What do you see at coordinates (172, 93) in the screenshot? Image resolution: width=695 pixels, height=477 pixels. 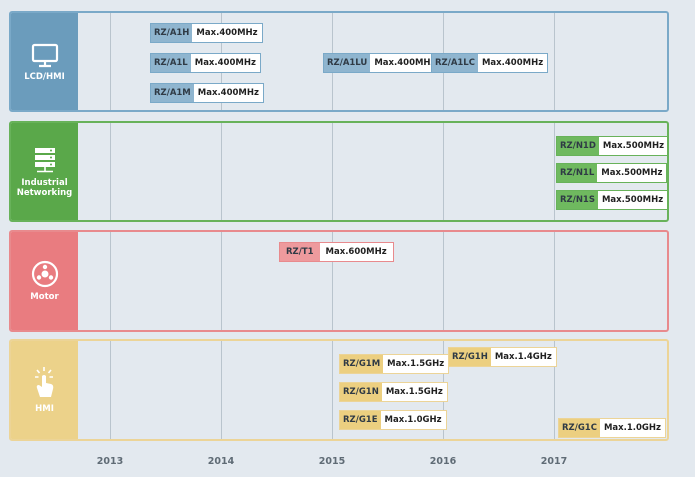 I see `chip-name: RZ/A1M` at bounding box center [172, 93].